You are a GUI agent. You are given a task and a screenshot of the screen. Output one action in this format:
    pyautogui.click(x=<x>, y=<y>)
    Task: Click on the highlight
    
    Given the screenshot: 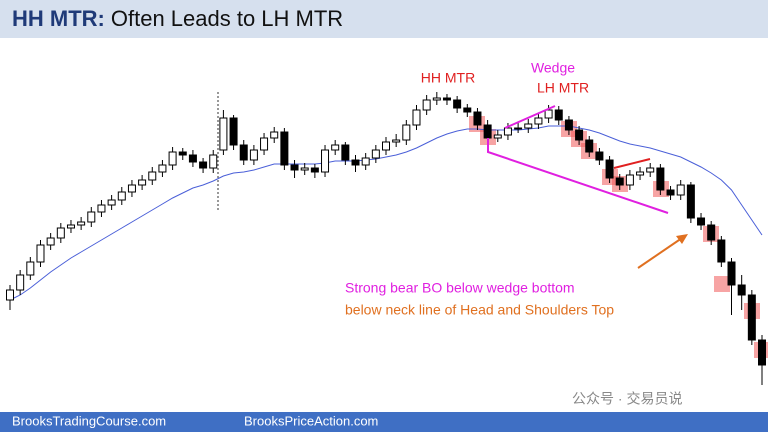 What is the action you would take?
    pyautogui.click(x=722, y=284)
    